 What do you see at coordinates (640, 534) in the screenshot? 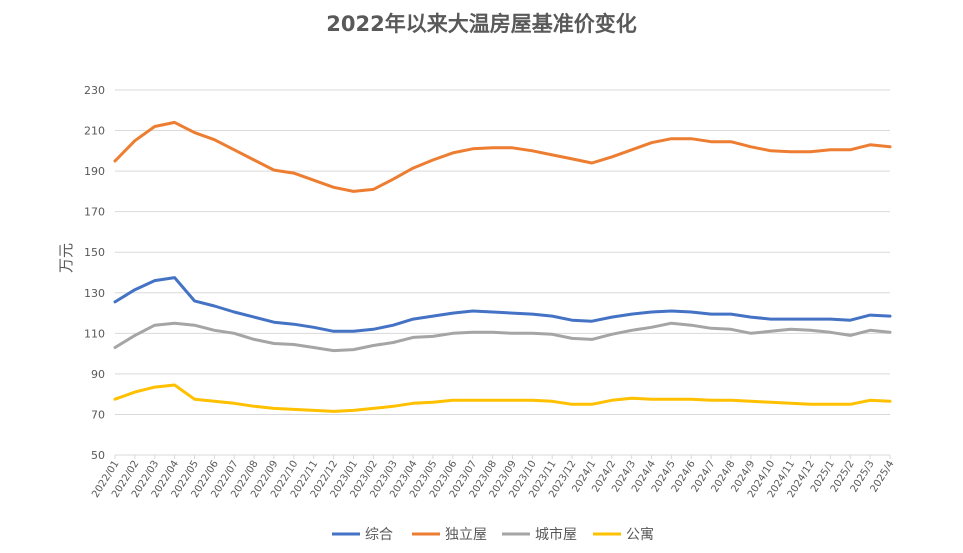
I see `legend-label: 公寓` at bounding box center [640, 534].